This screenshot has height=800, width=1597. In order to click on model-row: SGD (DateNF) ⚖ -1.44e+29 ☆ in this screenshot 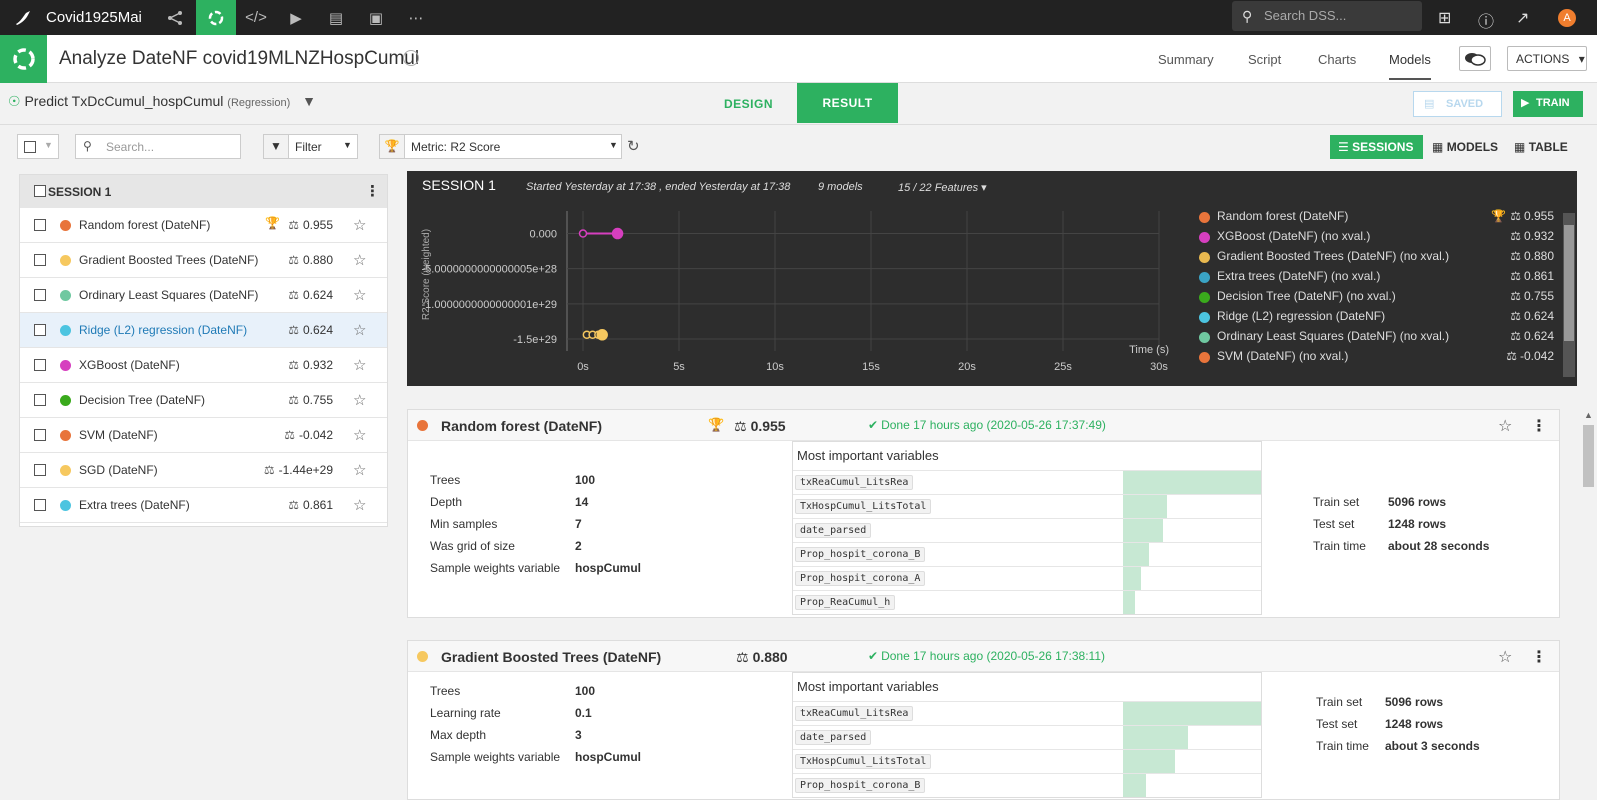, I will do `click(203, 470)`.